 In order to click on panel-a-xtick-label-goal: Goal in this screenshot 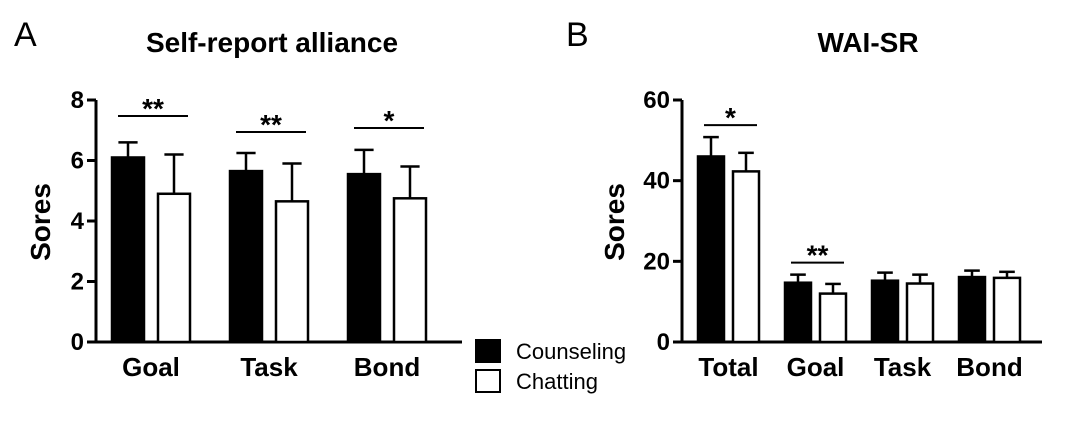, I will do `click(151, 367)`.